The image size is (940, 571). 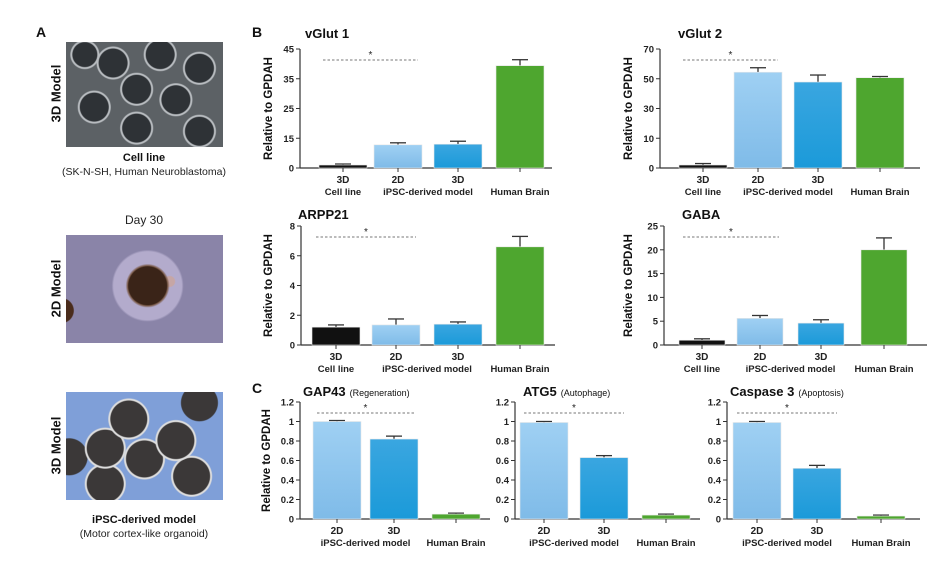 What do you see at coordinates (292, 316) in the screenshot?
I see `y-tick-label: 2` at bounding box center [292, 316].